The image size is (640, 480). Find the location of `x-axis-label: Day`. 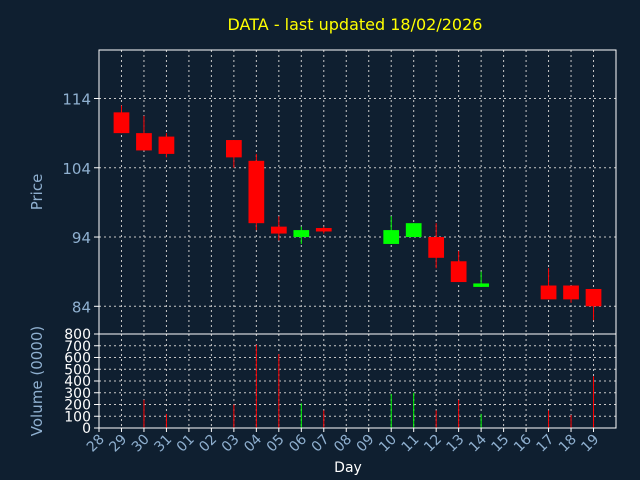

x-axis-label: Day is located at coordinates (348, 468).